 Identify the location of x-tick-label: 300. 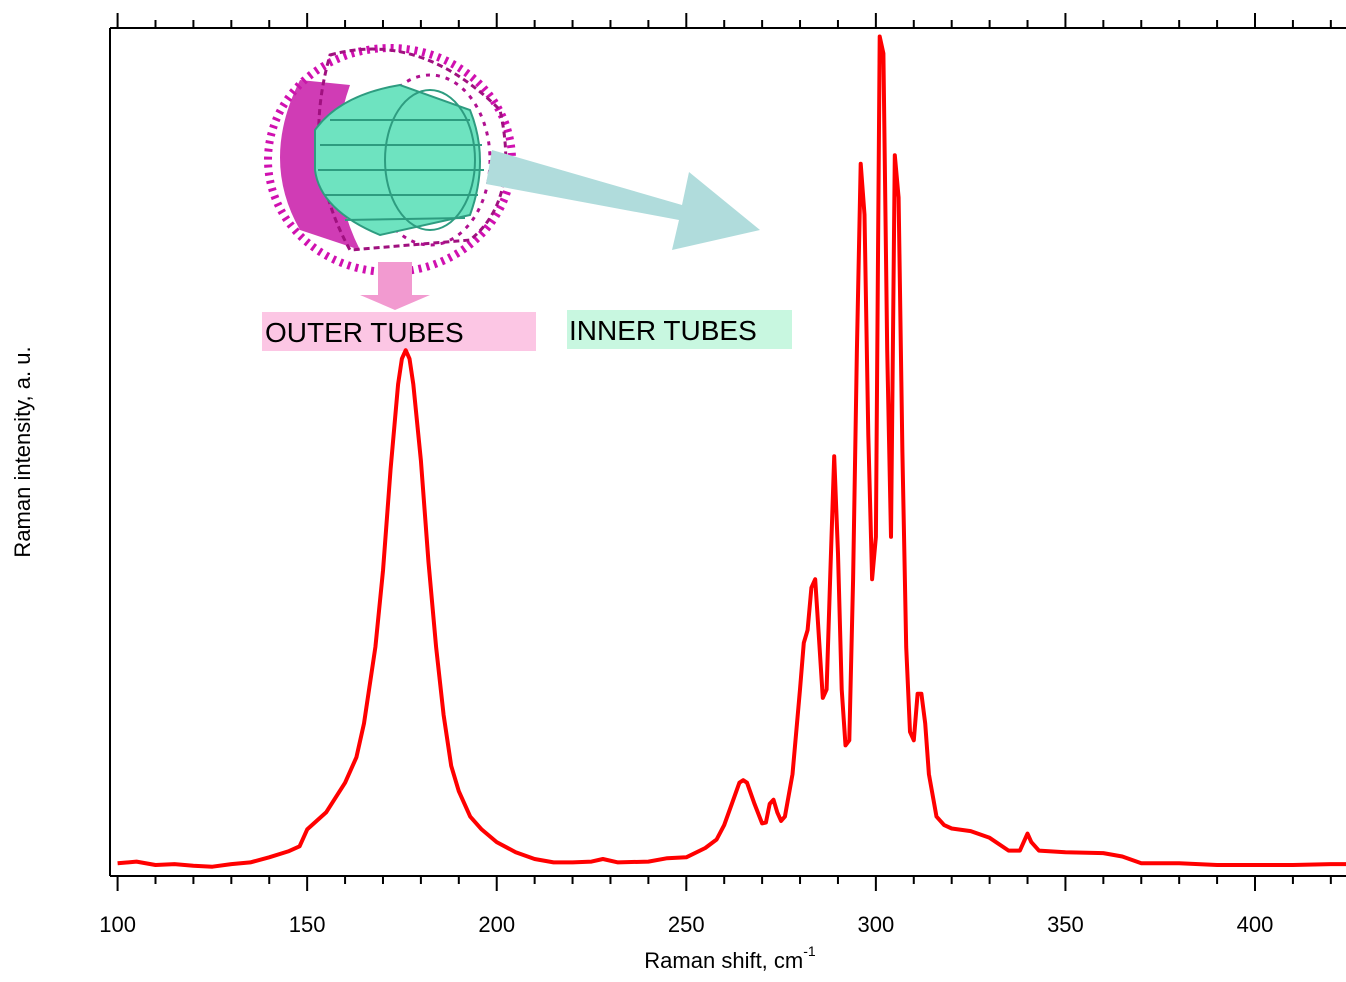
(876, 924).